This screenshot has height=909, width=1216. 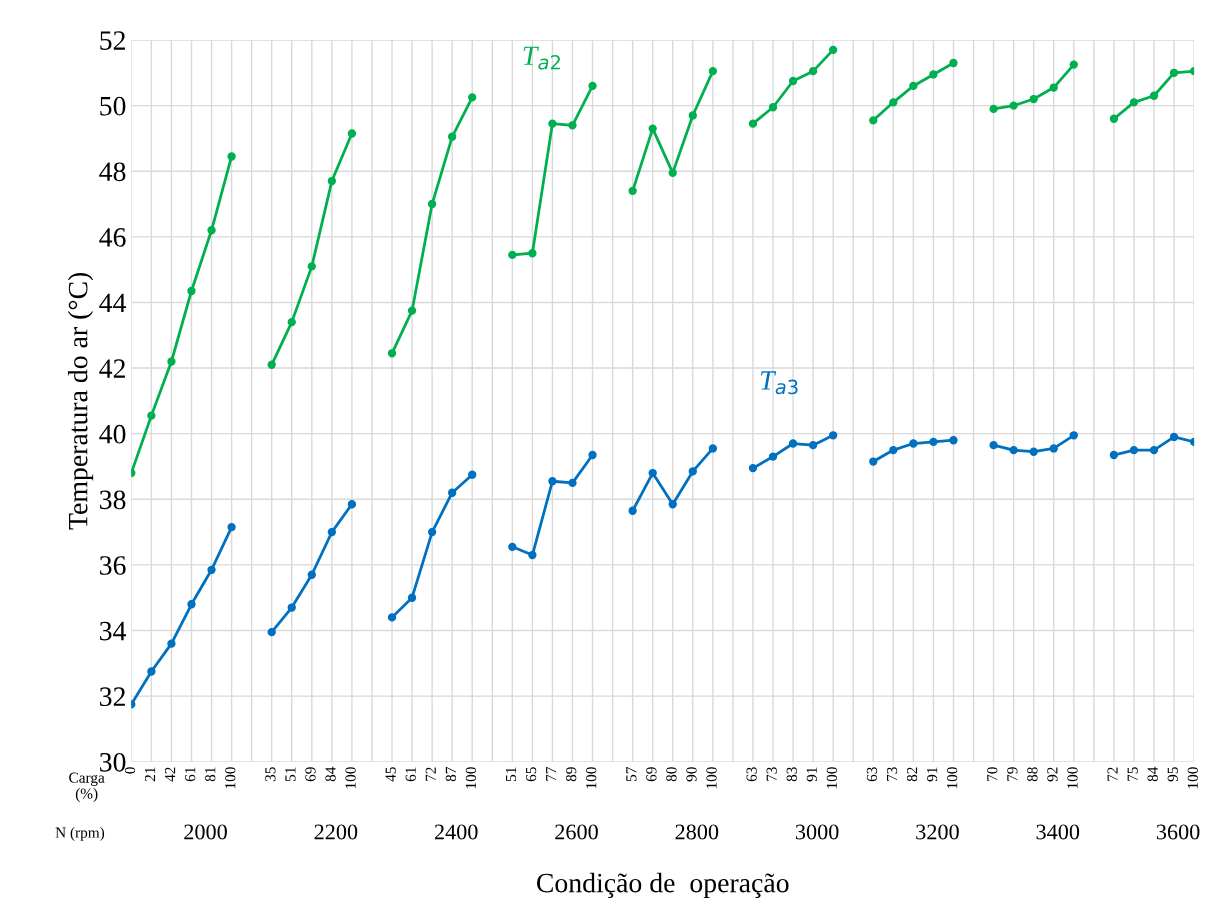 What do you see at coordinates (691, 774) in the screenshot?
I see `x-tick-label: 90` at bounding box center [691, 774].